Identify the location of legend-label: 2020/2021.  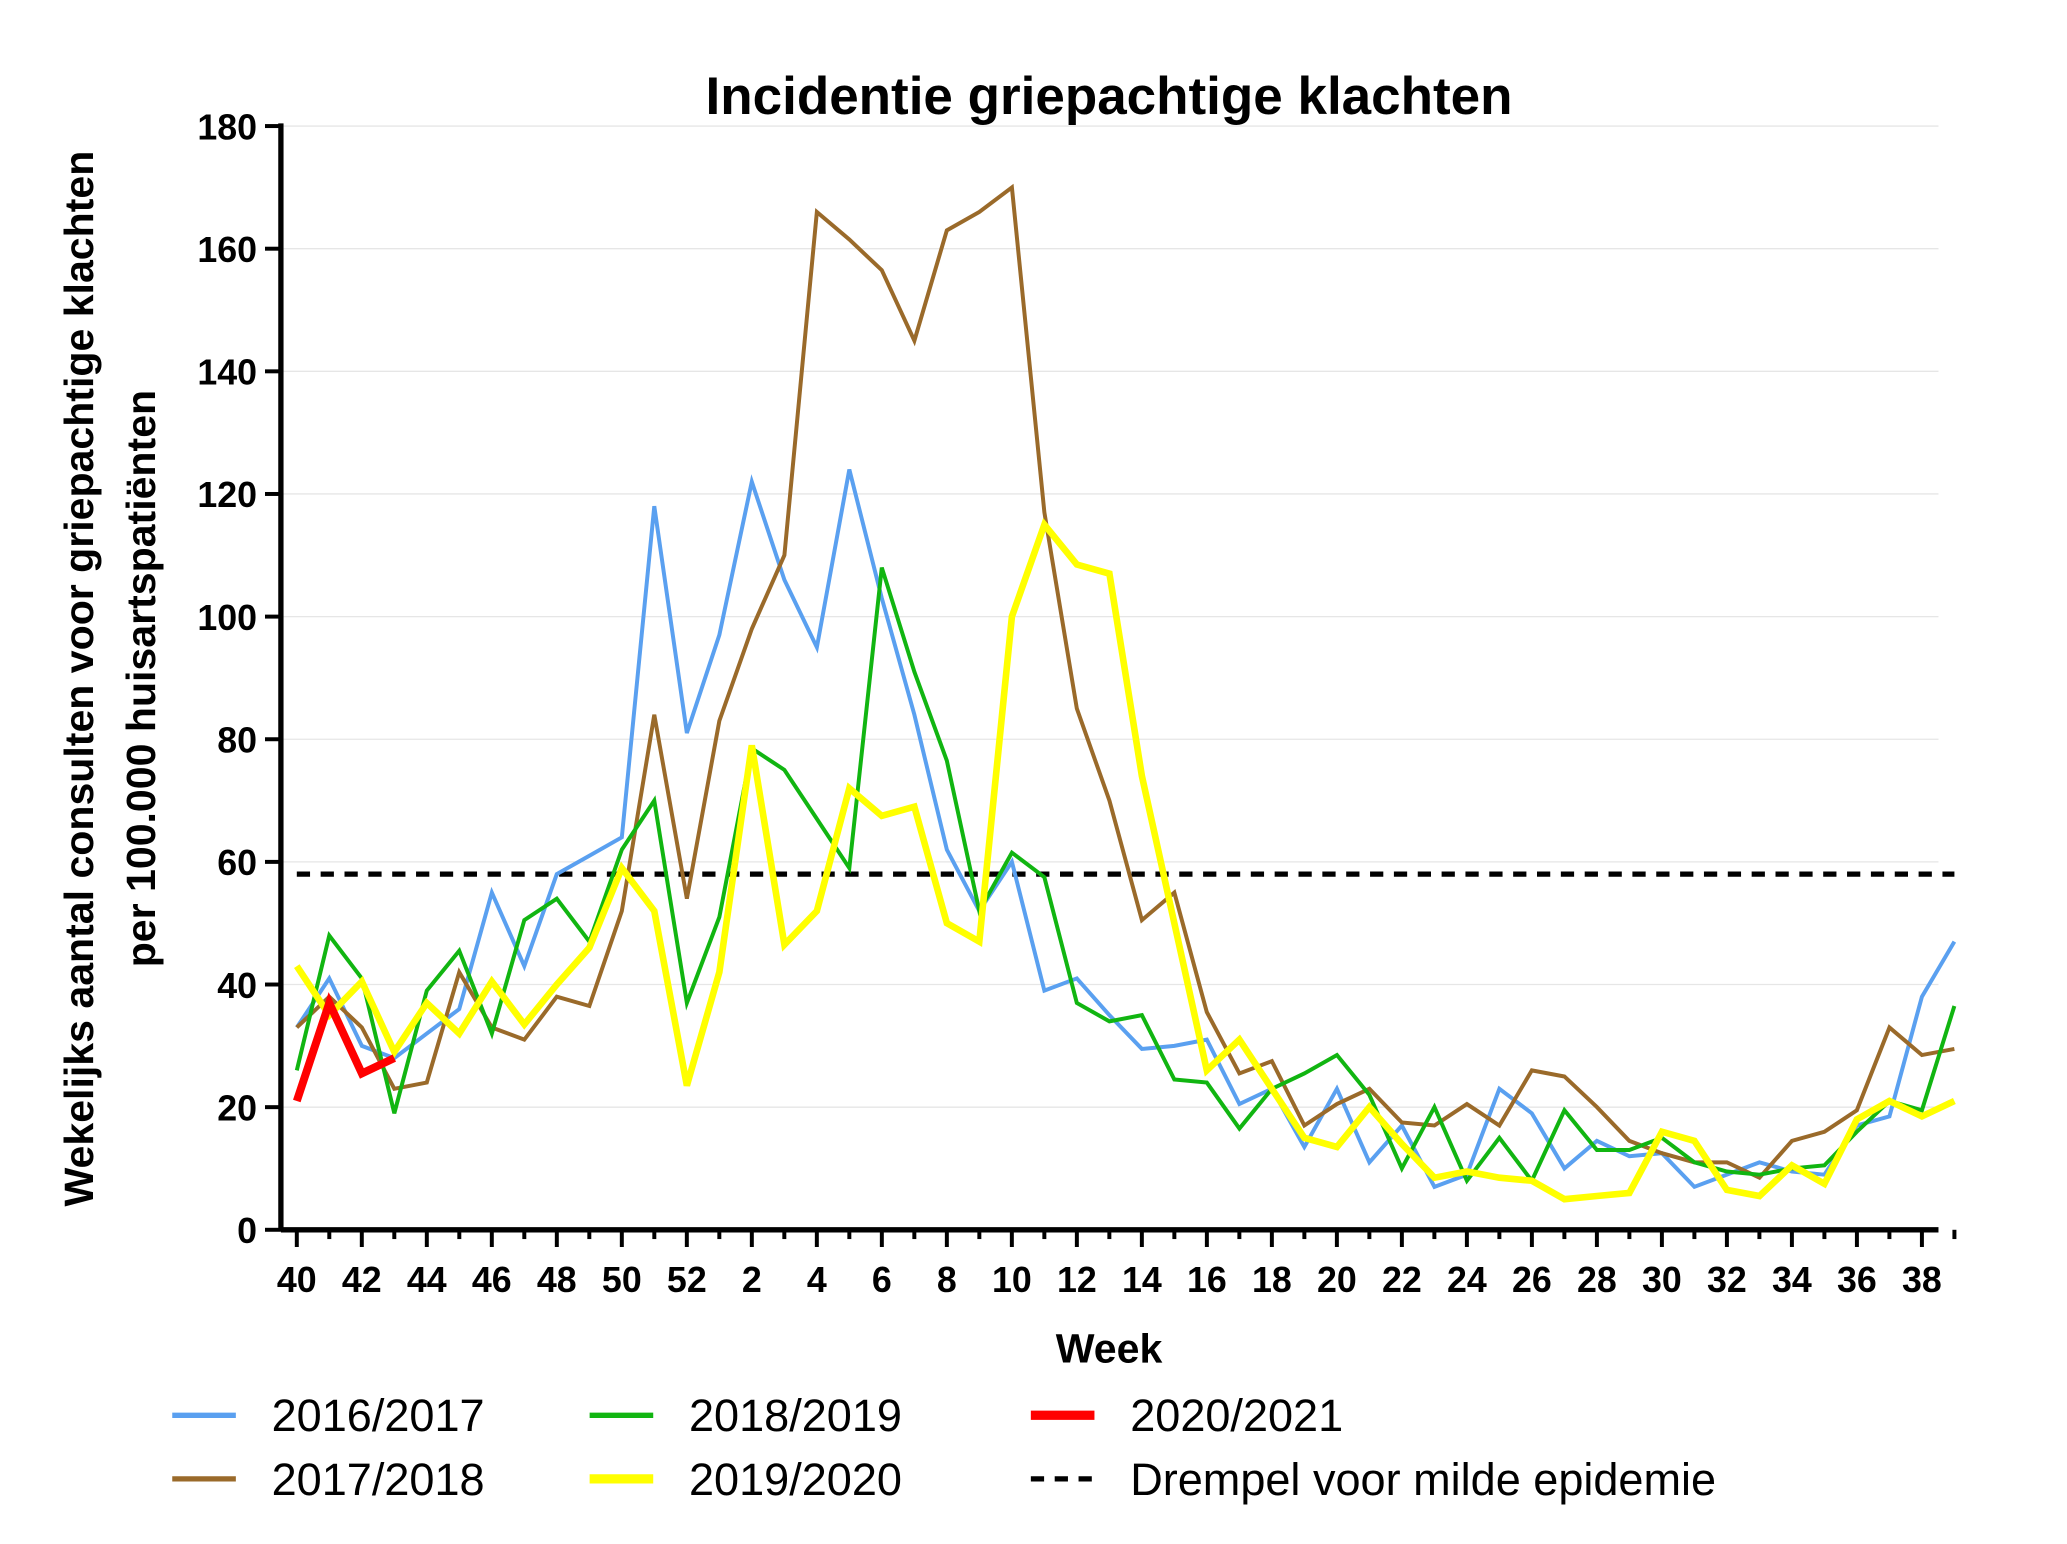
(1236, 1415).